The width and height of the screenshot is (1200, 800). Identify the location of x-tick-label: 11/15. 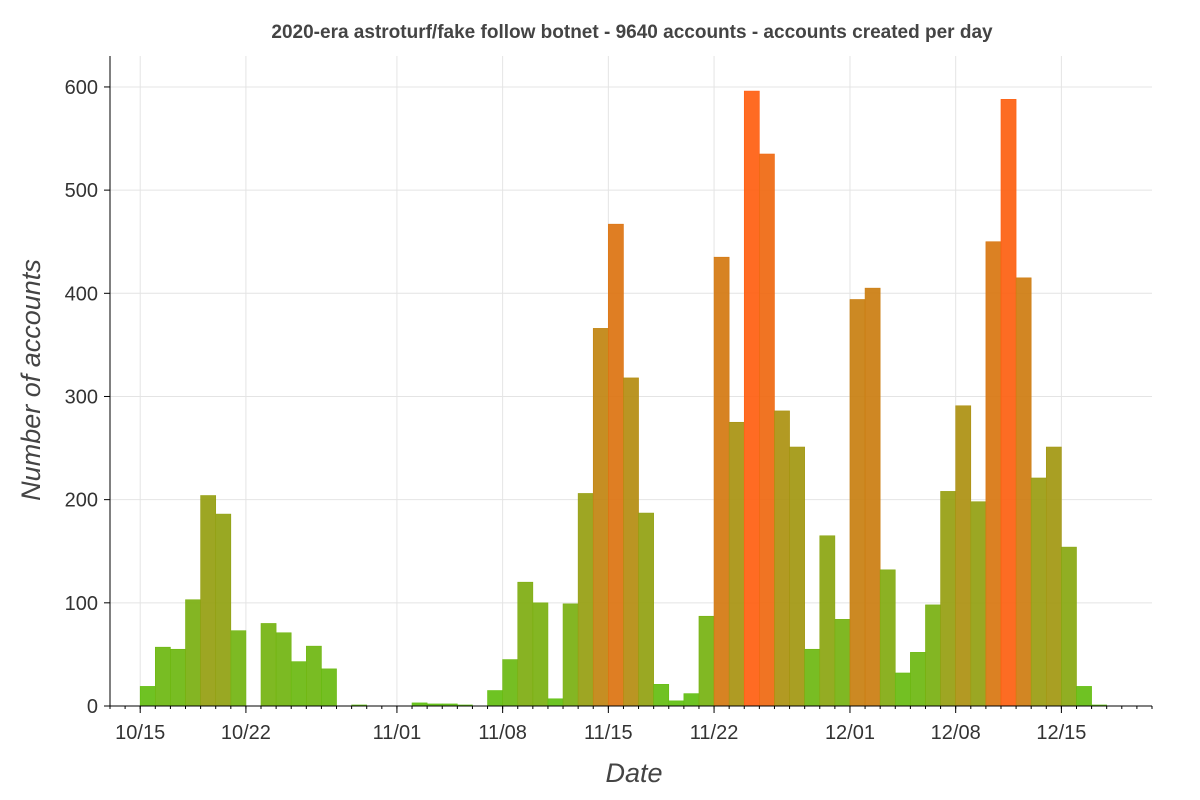
(608, 733).